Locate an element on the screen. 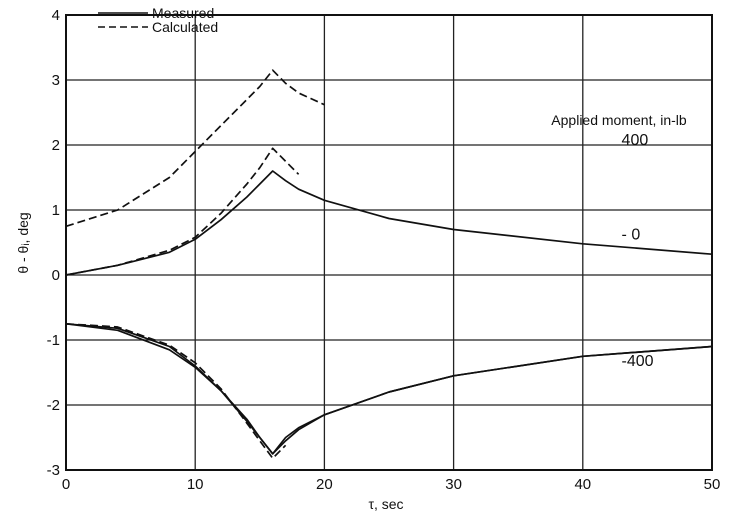  legend: Measured Calculated is located at coordinates (158, 20).